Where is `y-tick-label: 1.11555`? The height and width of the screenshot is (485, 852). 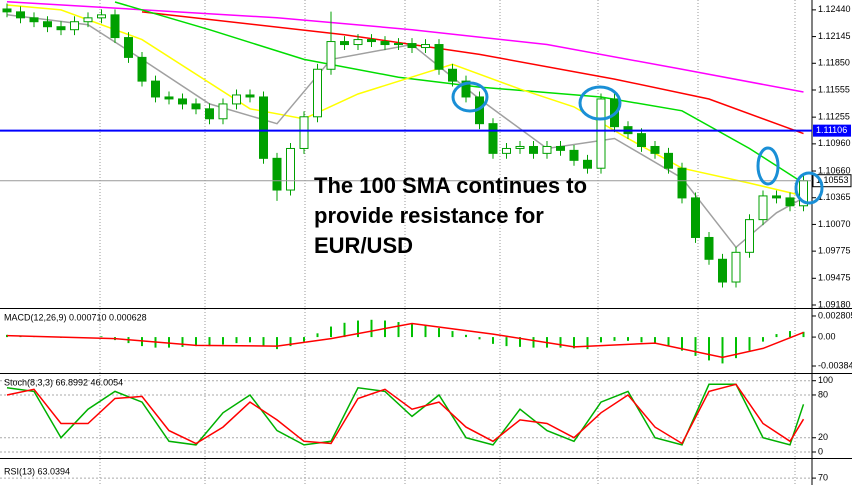 y-tick-label: 1.11555 is located at coordinates (834, 89).